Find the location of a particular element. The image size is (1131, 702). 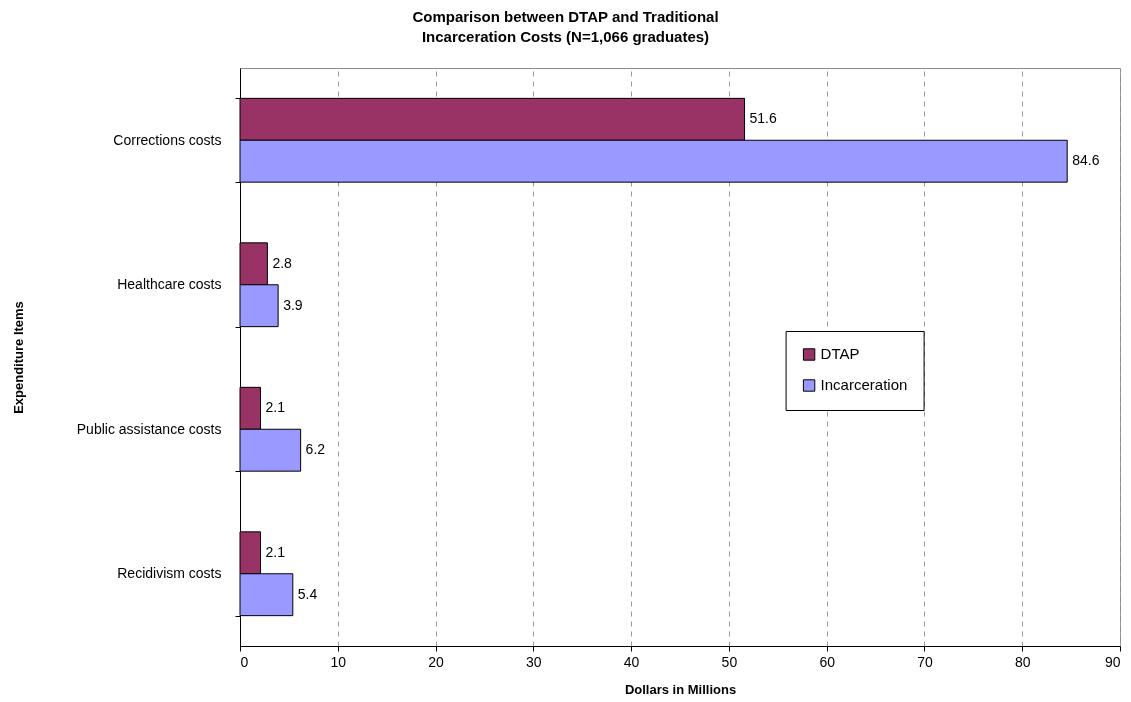

x-tick-label: 80 is located at coordinates (1022, 661).